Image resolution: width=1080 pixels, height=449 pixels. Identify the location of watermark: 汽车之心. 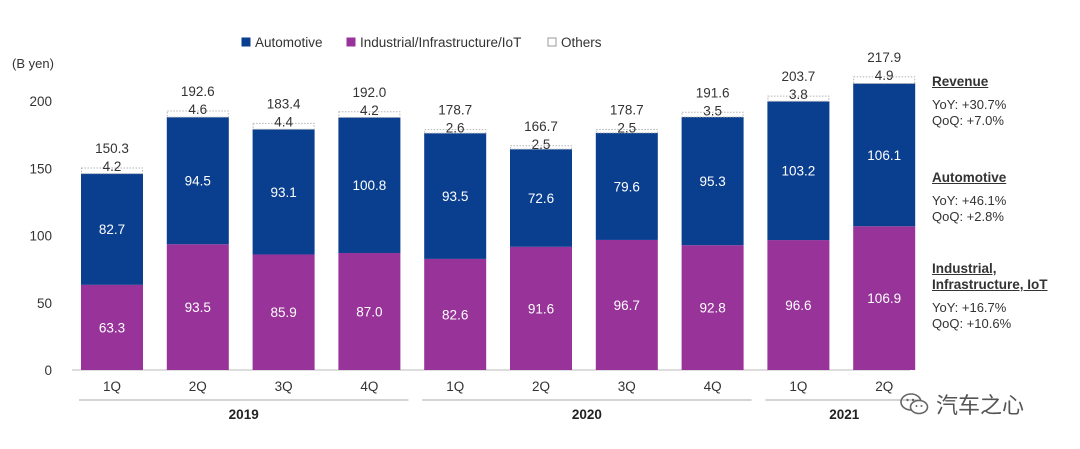
(962, 404).